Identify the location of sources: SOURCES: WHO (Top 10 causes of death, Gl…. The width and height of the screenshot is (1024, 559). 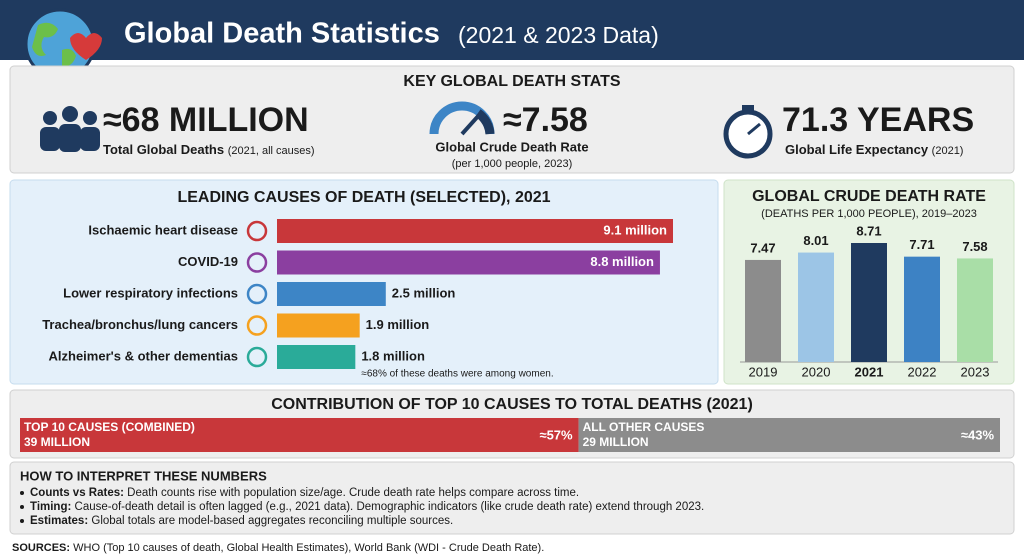
(278, 548).